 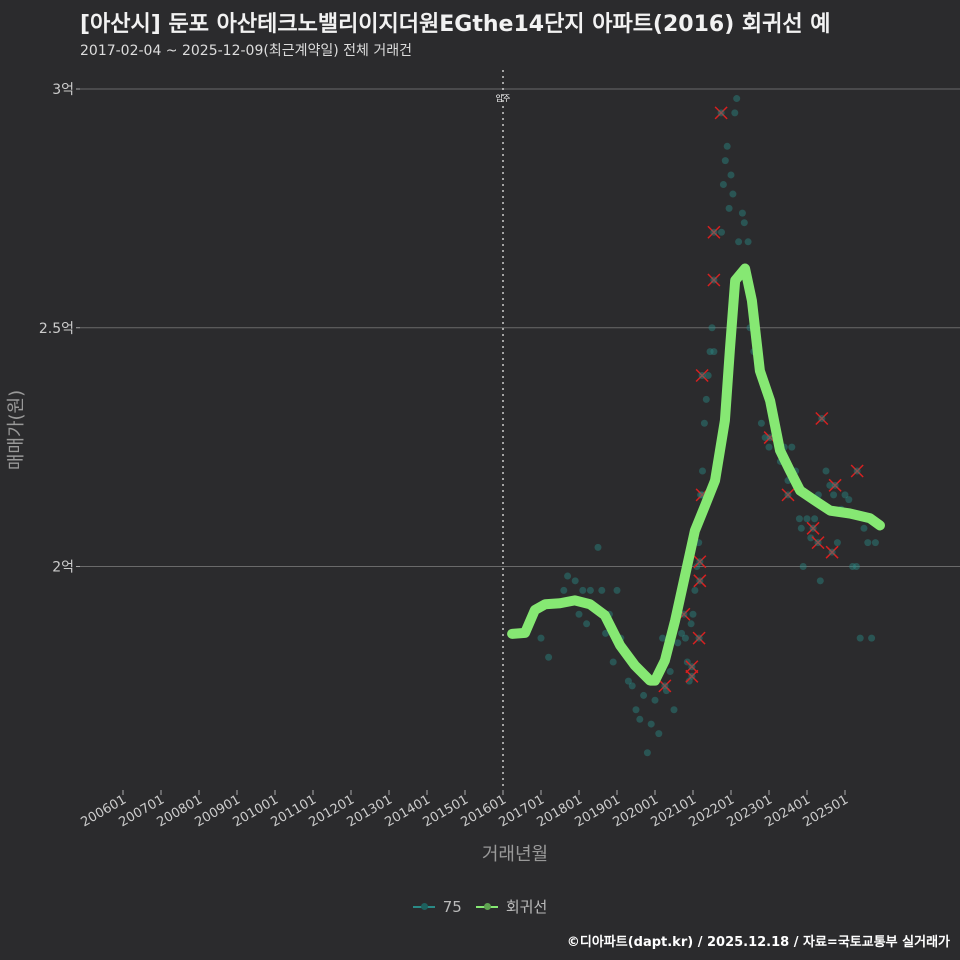 What do you see at coordinates (16, 430) in the screenshot?
I see `y-axis-label: 매매가(원)` at bounding box center [16, 430].